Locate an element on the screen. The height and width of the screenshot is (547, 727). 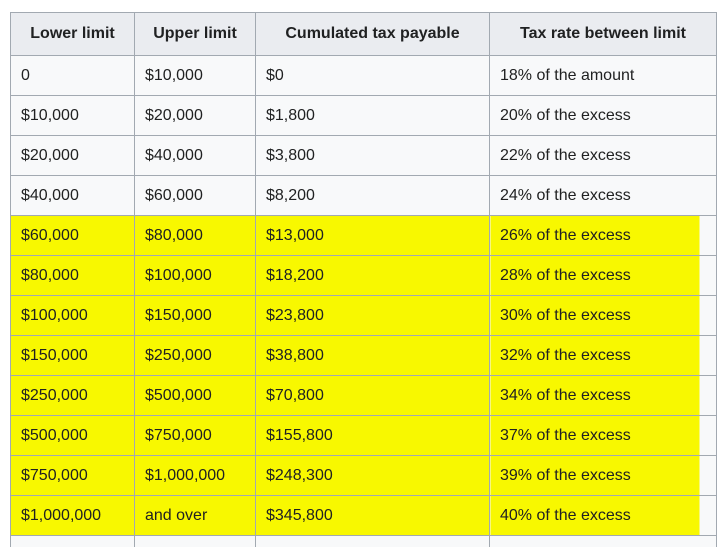
cell-tax-rate: 40% of the excess is located at coordinates (603, 515).